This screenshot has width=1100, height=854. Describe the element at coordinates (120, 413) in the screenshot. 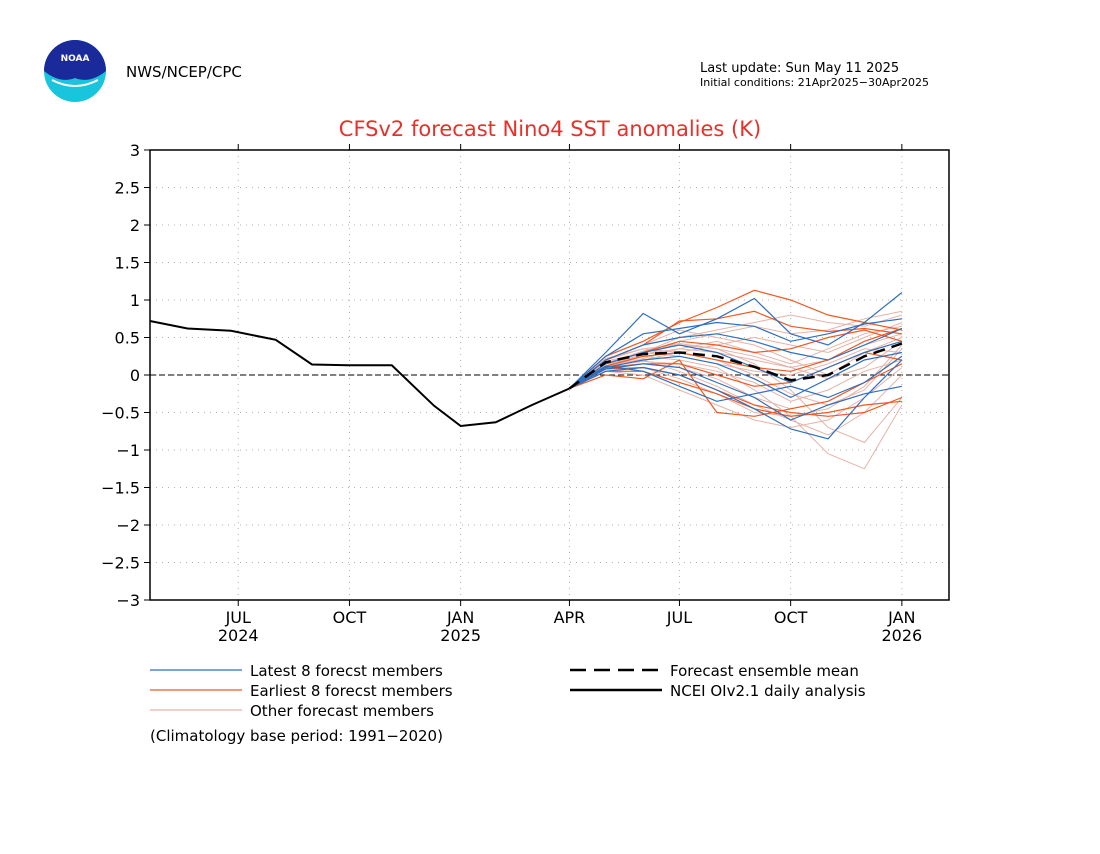

I see `y-tick-label: −0.5` at that location.